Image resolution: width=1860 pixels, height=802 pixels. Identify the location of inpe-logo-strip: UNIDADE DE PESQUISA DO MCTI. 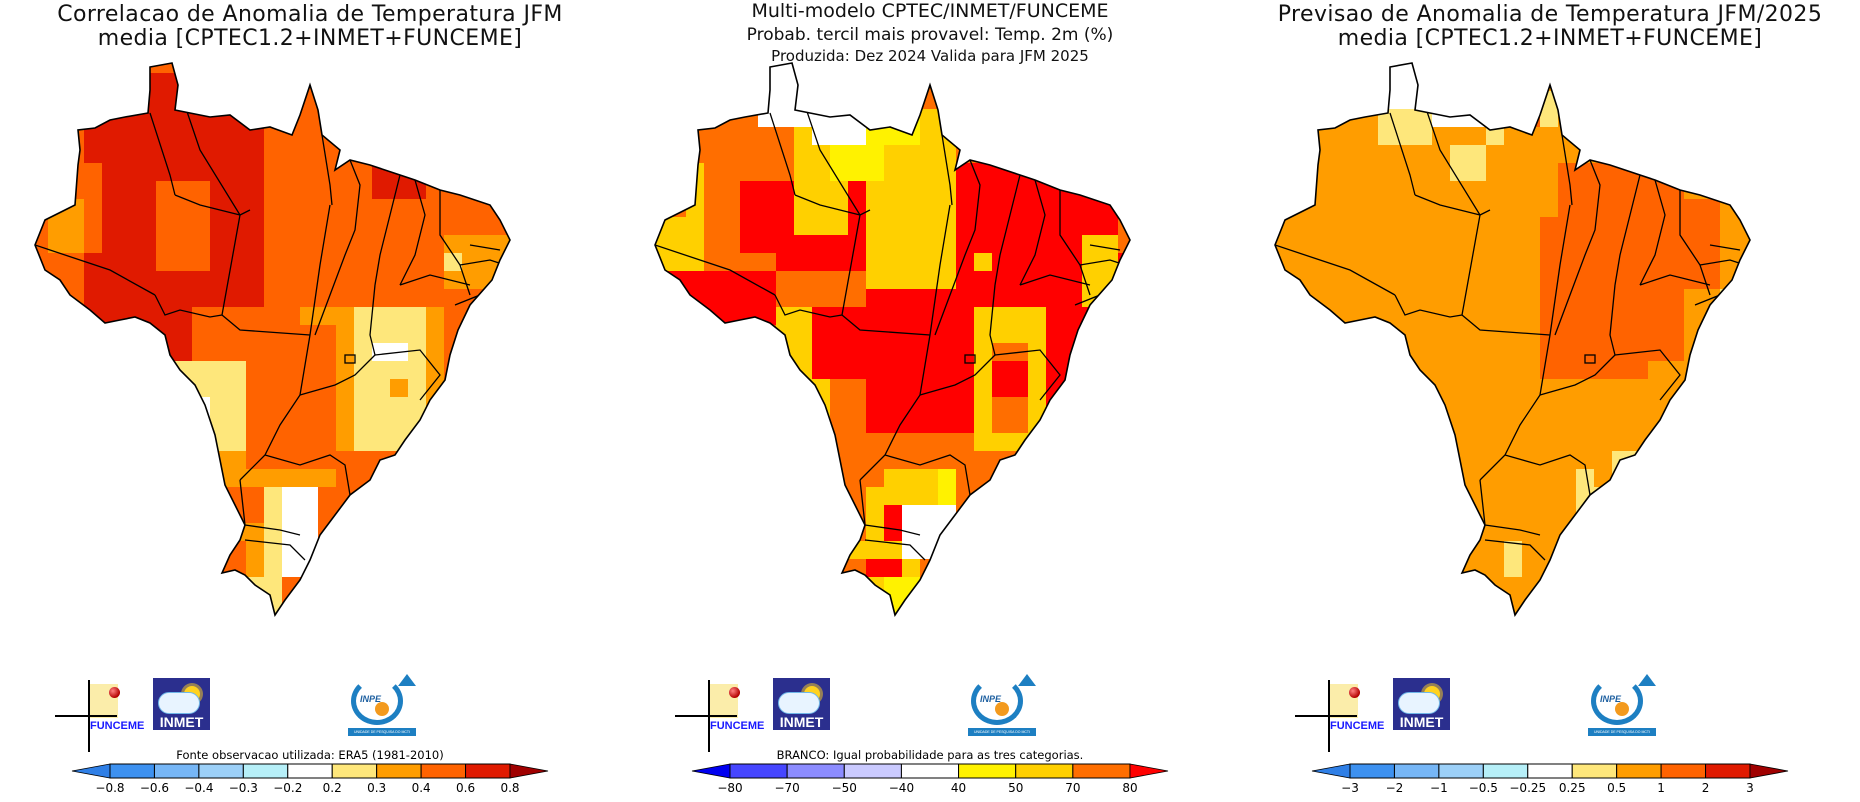
(1622, 732).